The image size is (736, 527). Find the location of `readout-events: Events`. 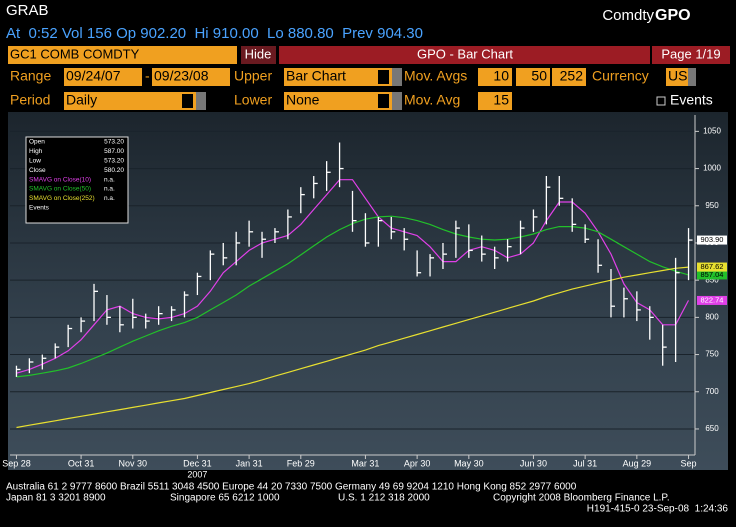

readout-events: Events is located at coordinates (39, 208).